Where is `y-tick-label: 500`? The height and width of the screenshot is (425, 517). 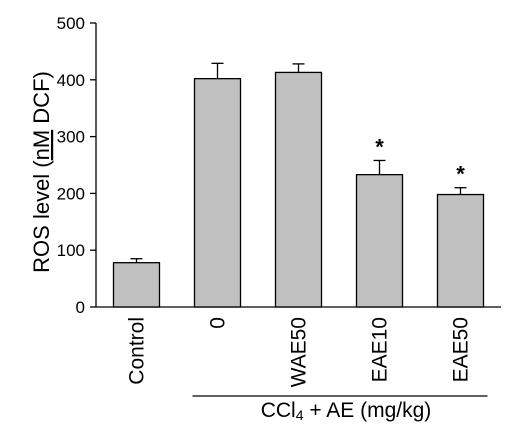 y-tick-label: 500 is located at coordinates (71, 23).